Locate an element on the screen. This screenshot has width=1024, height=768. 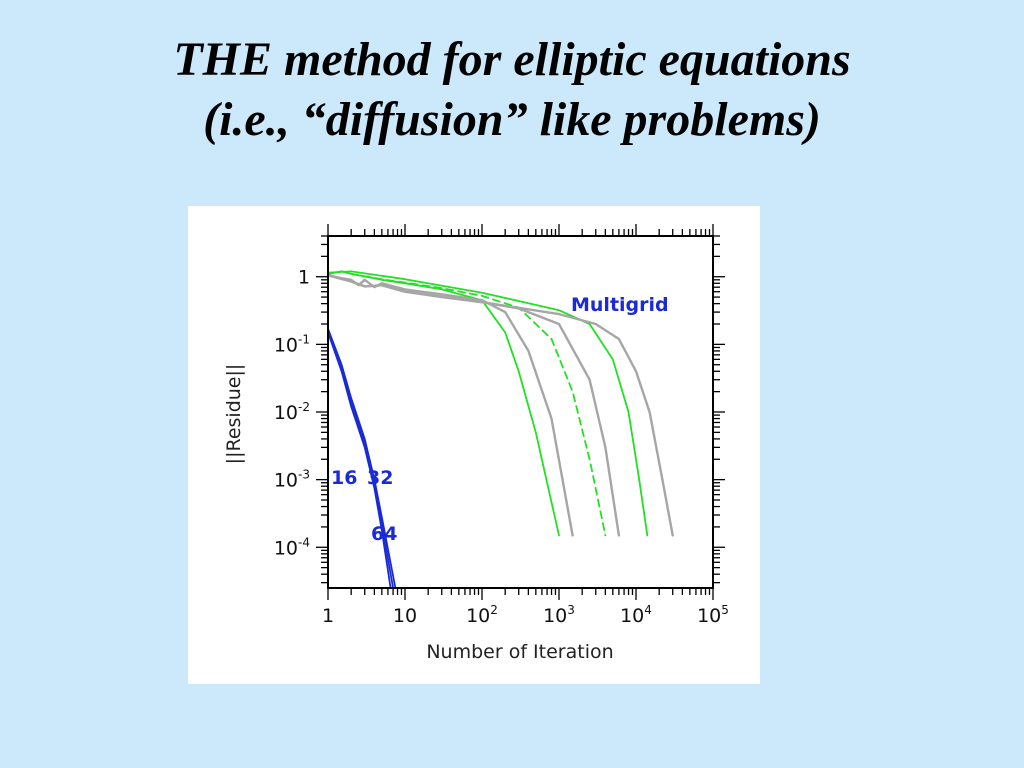
y-axis-label: ||Residue|| is located at coordinates (234, 414).